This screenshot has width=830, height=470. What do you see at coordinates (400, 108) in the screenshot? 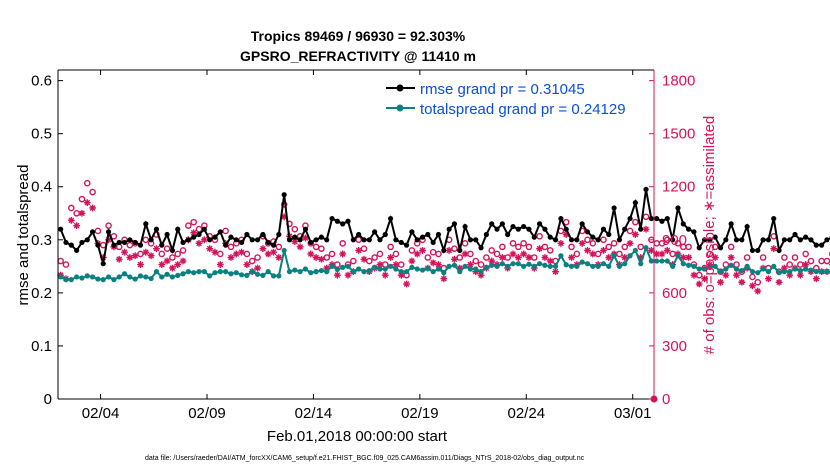
I see `legend-spread-marker` at bounding box center [400, 108].